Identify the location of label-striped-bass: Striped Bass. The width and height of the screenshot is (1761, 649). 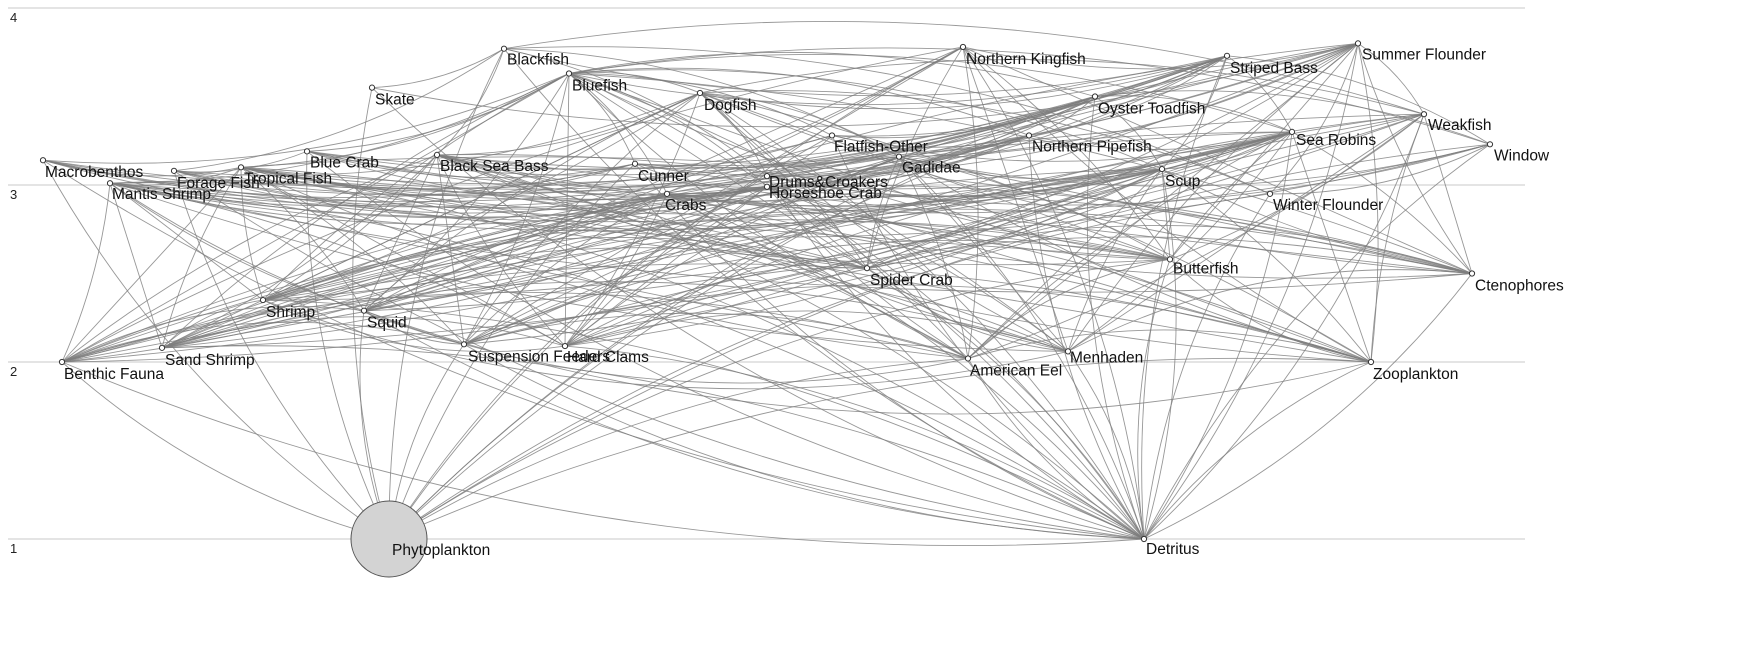
(1274, 68).